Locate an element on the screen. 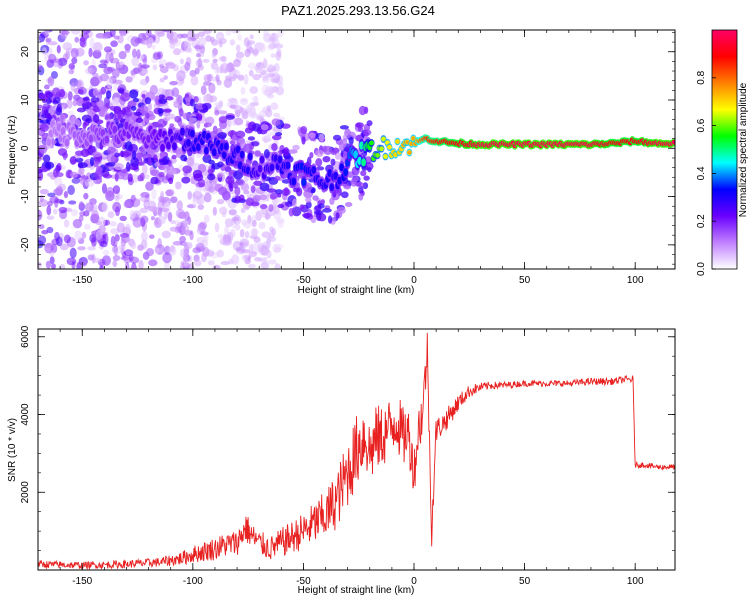 This screenshot has height=600, width=750. colorbar-ticks: 0.0 0.2 0.4 0.6 0.8 is located at coordinates (706, 173).